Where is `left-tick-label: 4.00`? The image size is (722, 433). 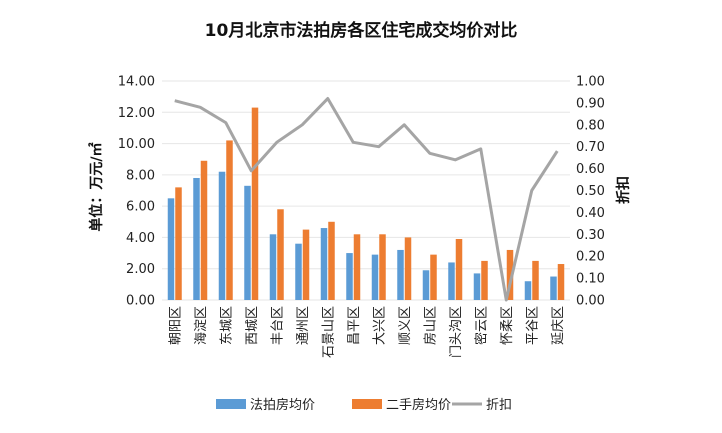
left-tick-label: 4.00 is located at coordinates (140, 238).